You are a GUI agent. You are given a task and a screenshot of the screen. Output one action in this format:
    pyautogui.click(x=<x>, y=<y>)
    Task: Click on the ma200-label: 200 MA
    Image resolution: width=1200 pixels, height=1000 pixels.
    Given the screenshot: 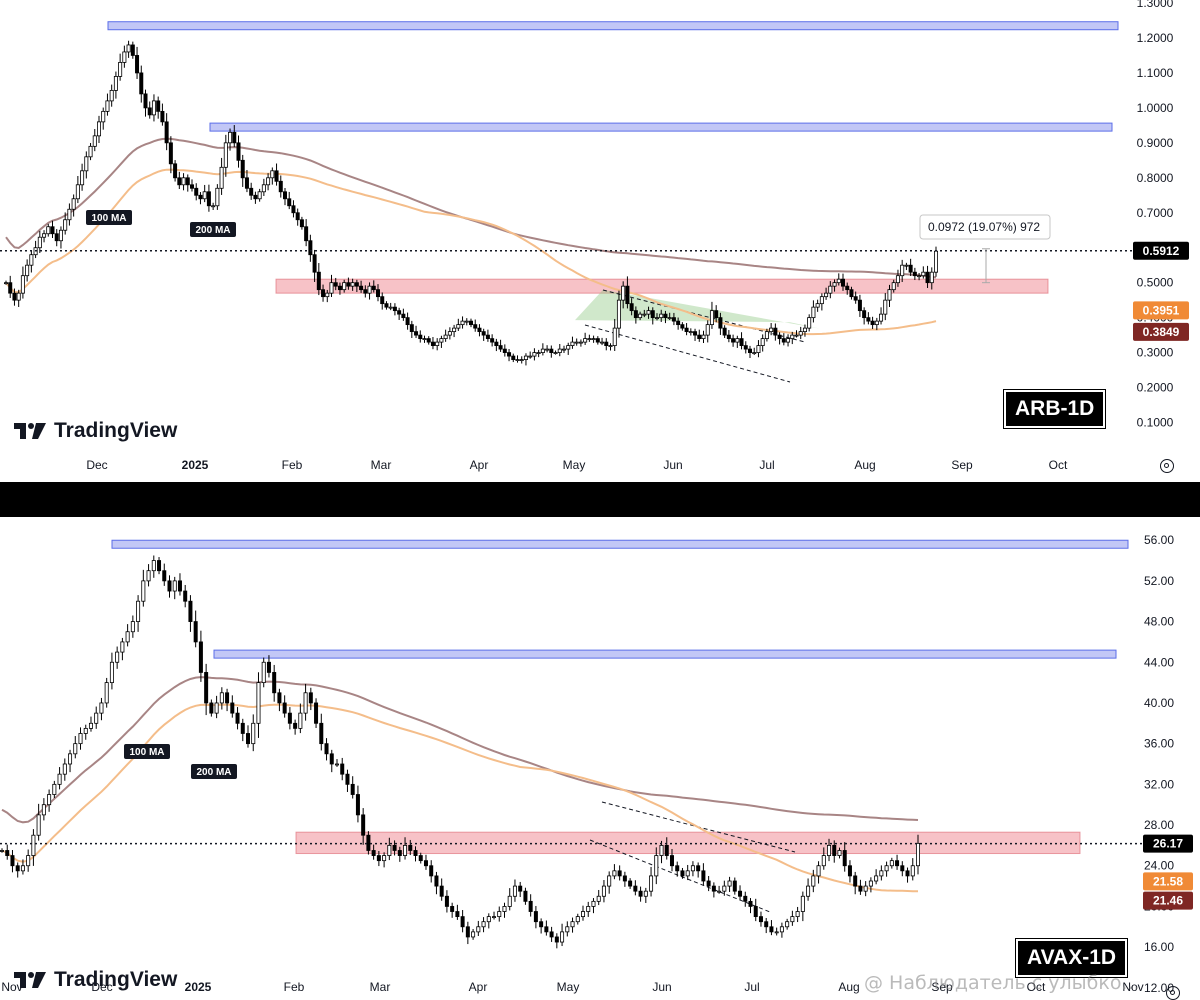 What is the action you would take?
    pyautogui.click(x=213, y=229)
    